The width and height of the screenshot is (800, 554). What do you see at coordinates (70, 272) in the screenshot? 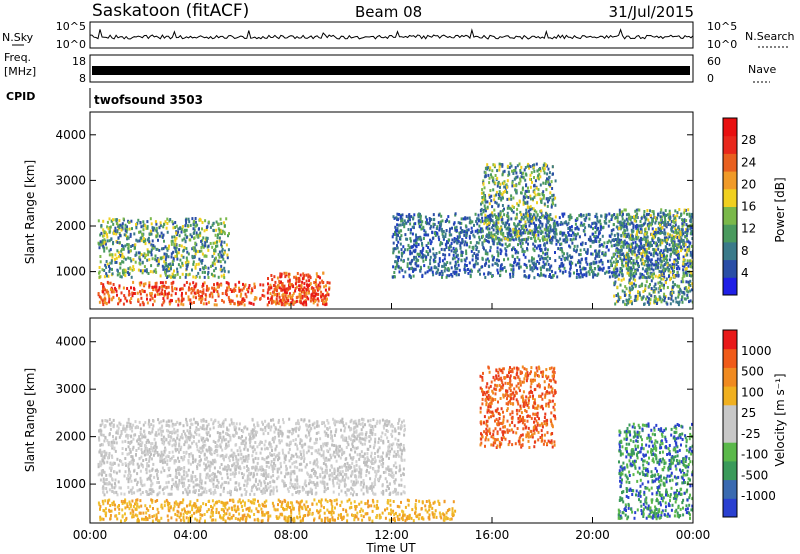
I see `y-tick-label: 1000` at bounding box center [70, 272].